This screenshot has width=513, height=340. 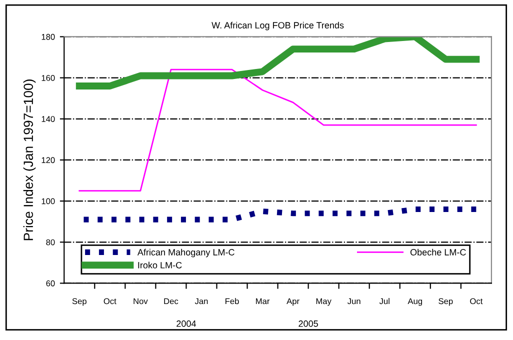 What do you see at coordinates (48, 119) in the screenshot?
I see `y-tick-label: 140` at bounding box center [48, 119].